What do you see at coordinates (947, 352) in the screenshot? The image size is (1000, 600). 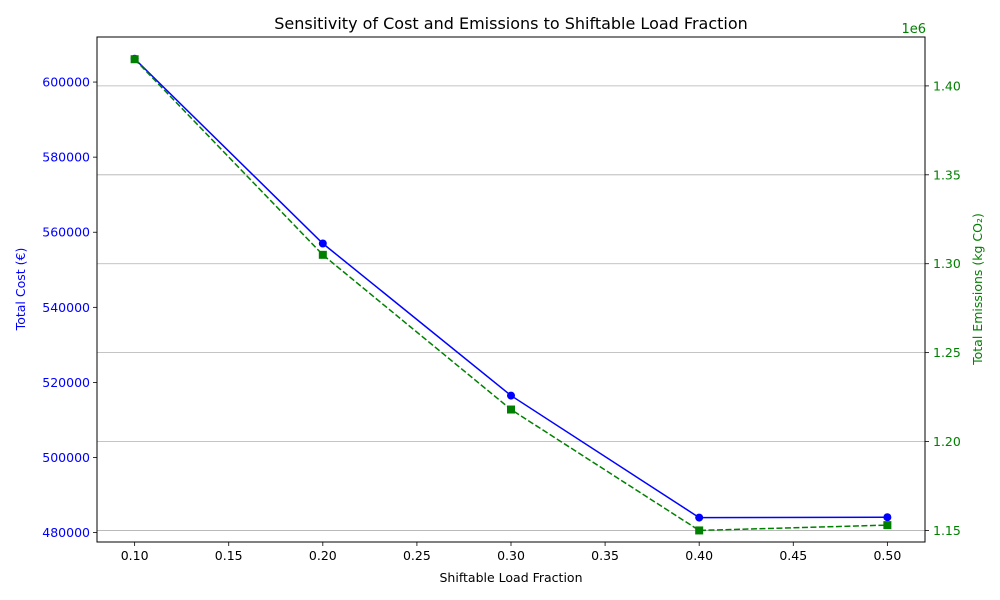 I see `right-tick-label: 1.25` at bounding box center [947, 352].